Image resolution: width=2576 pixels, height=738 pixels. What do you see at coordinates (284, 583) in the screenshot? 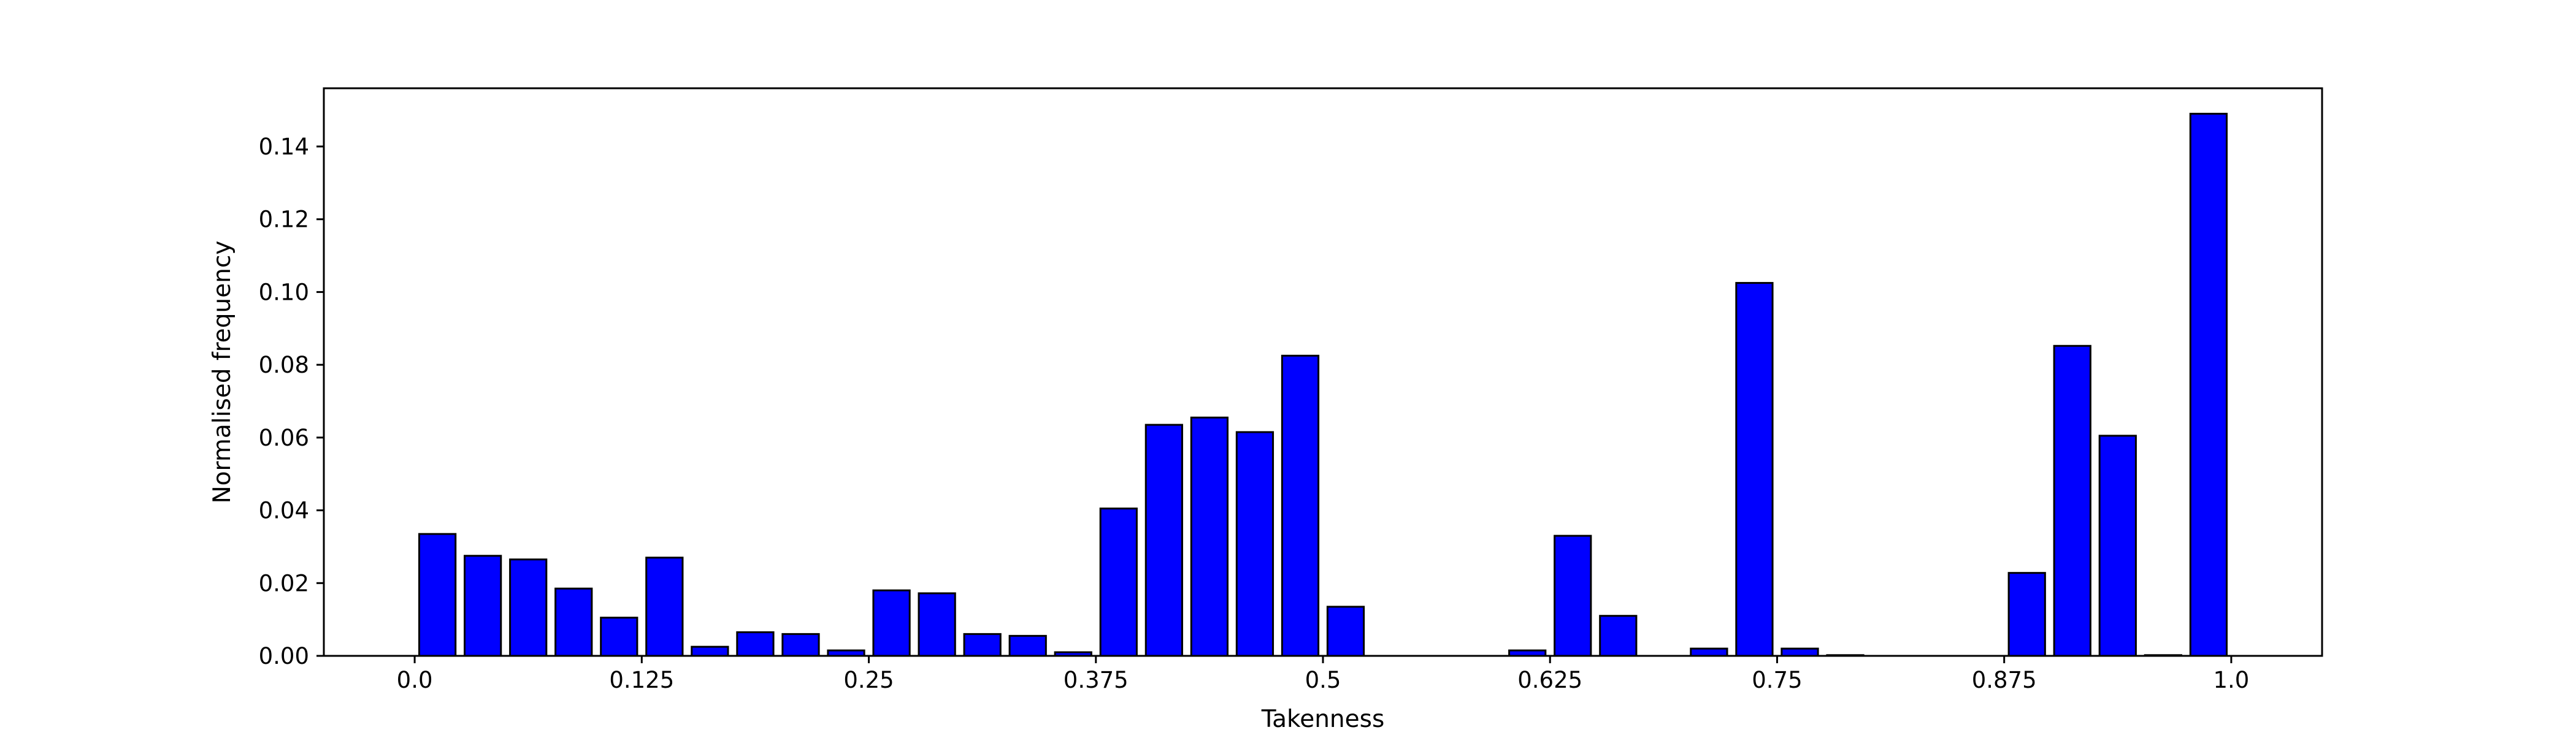
I see `y-tick-label-1: 0.02` at bounding box center [284, 583].